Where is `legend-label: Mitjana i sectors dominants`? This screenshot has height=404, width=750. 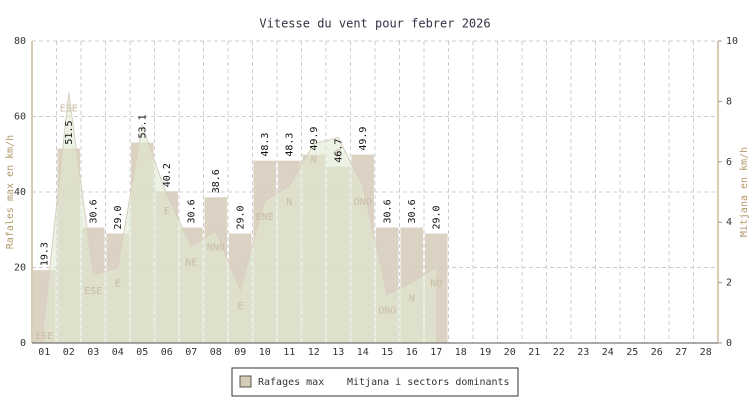
legend-label: Mitjana i sectors dominants is located at coordinates (428, 382).